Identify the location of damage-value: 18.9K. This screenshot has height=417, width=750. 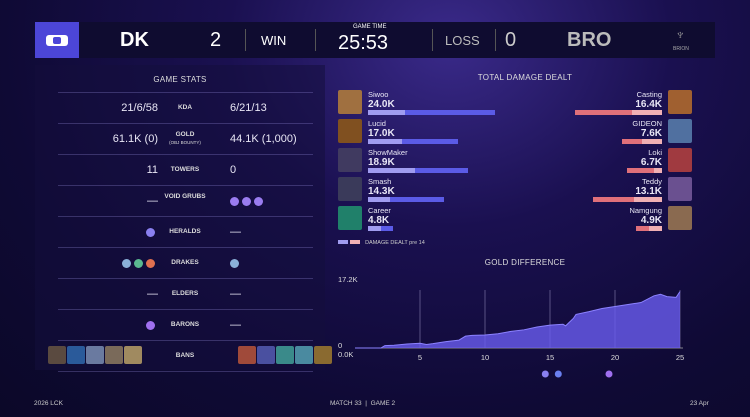
(381, 162).